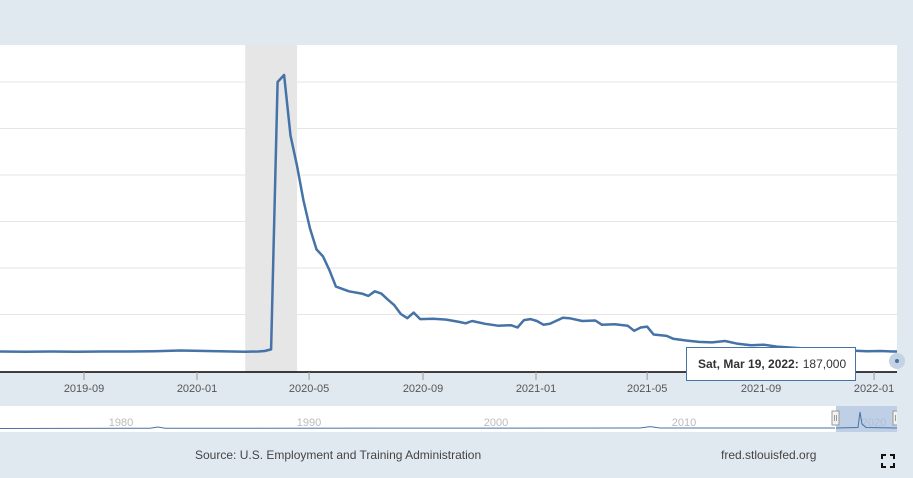 The height and width of the screenshot is (478, 913). Describe the element at coordinates (417, 427) in the screenshot. I see `navigator-series` at that location.